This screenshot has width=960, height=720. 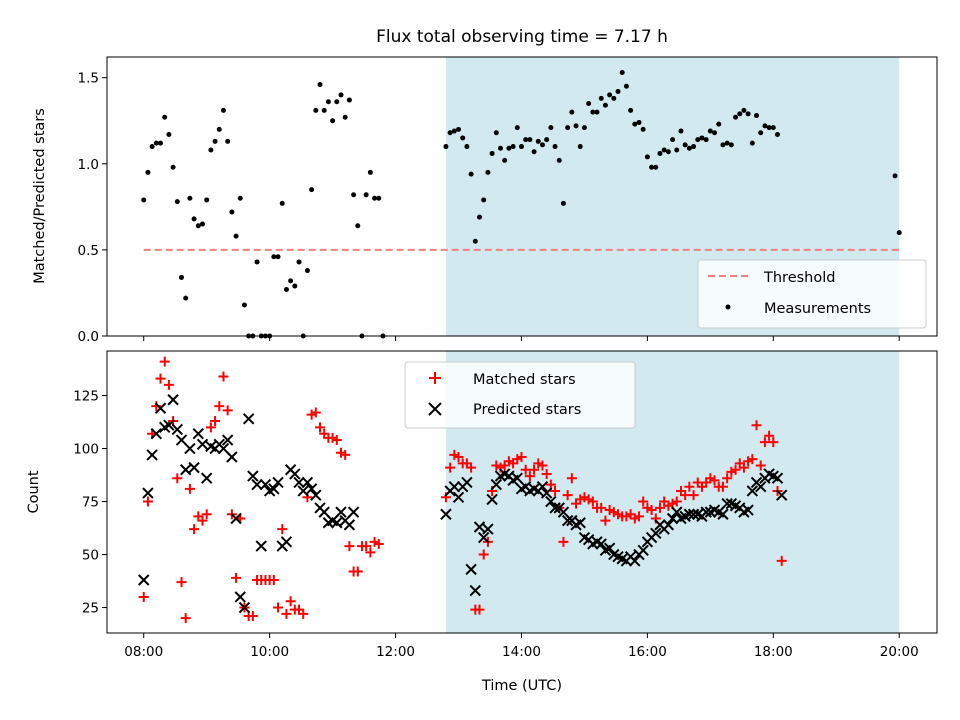 I want to click on legend-measurements-label: Measurements, so click(x=817, y=309).